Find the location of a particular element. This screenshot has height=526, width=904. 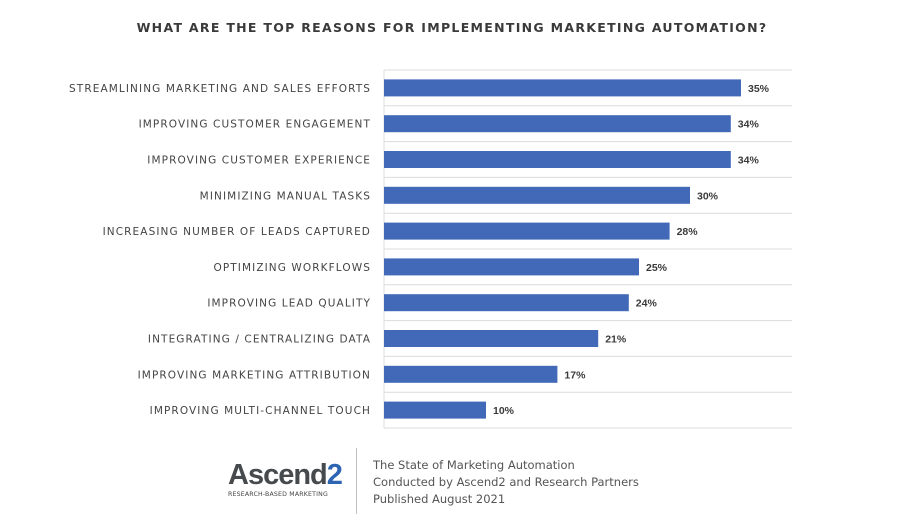

logo-tagline: RESEARCH-BASED MARKETING is located at coordinates (278, 494).